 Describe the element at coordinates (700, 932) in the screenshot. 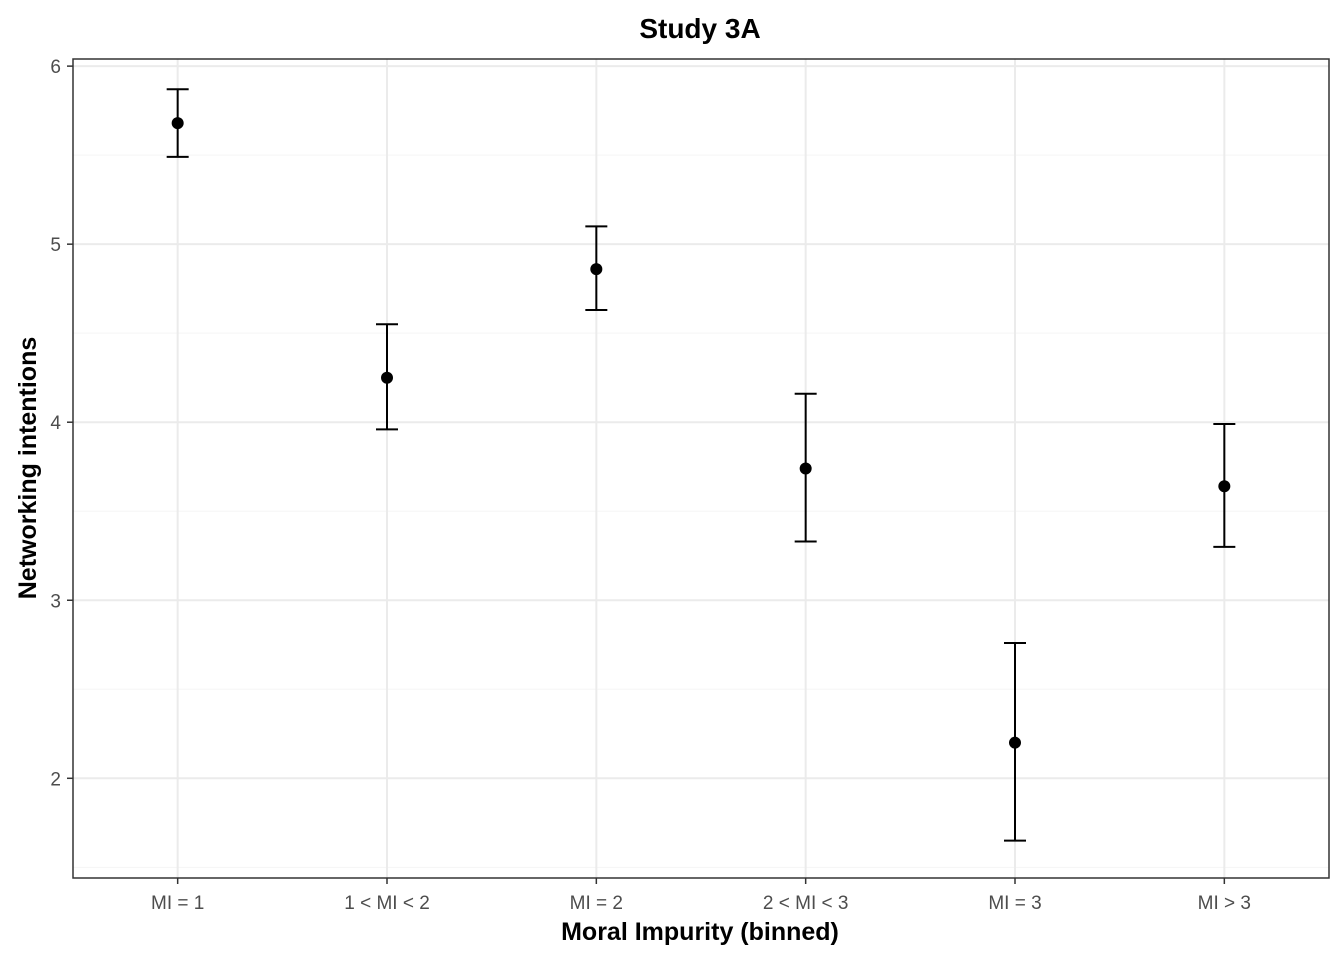

I see `x-axis-title: Moral Impurity (binned)` at that location.